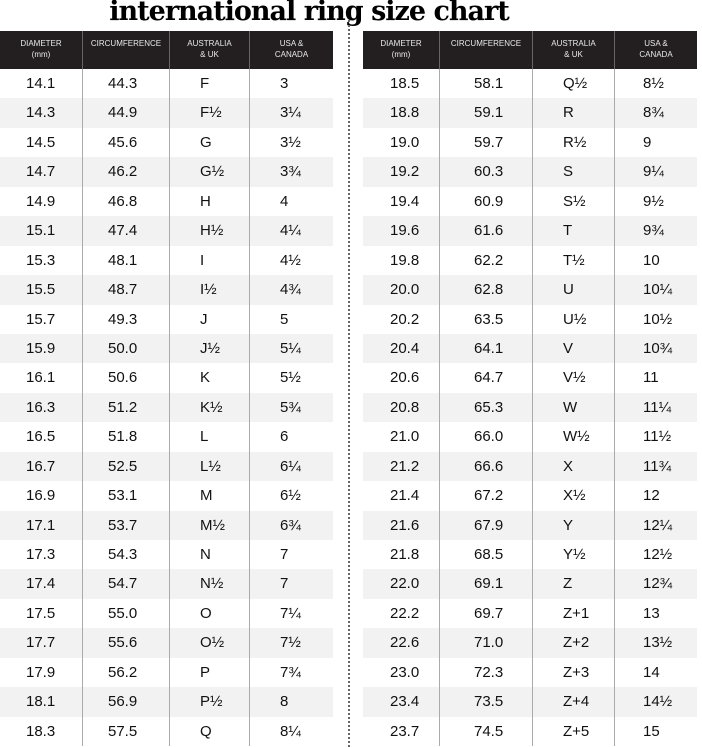 The height and width of the screenshot is (747, 702). I want to click on cell-diameter: 15.3, so click(41, 260).